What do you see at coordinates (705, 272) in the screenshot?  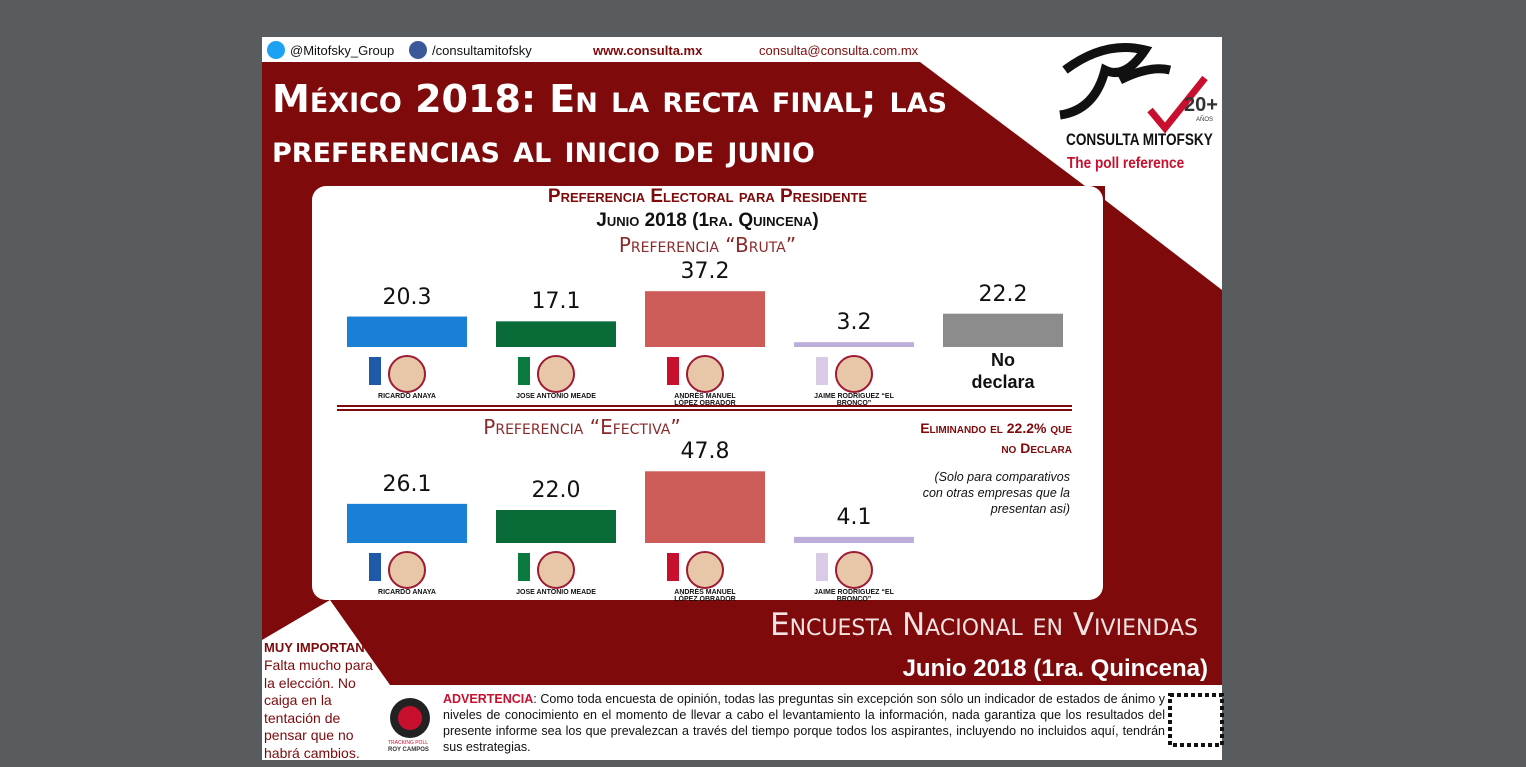 I see `value-label: 37.2` at bounding box center [705, 272].